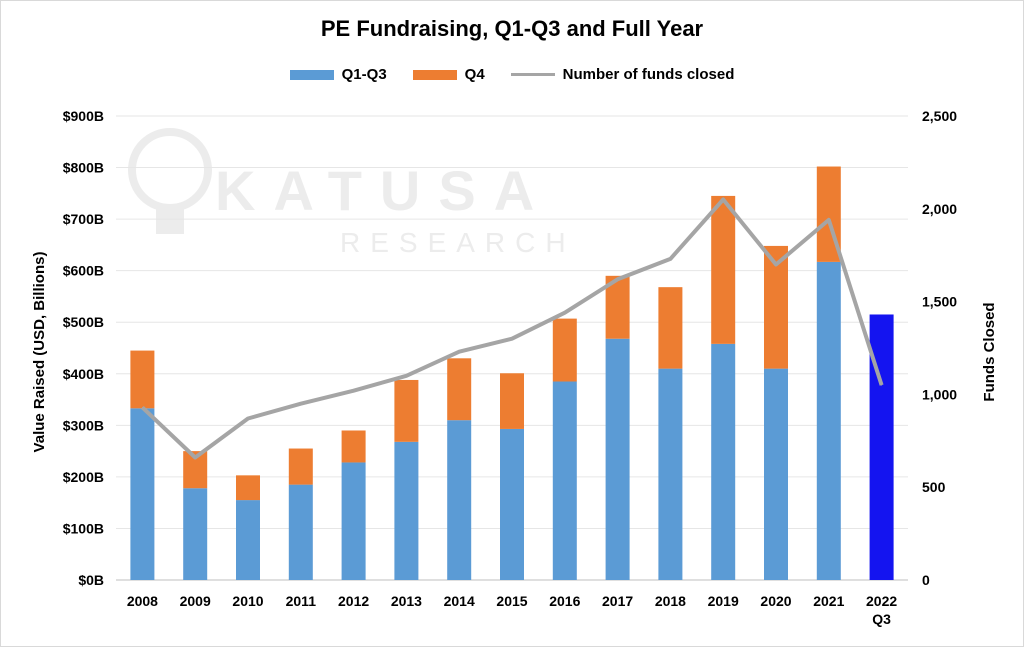  Describe the element at coordinates (83, 271) in the screenshot. I see `y-tick-label: $600B` at that location.